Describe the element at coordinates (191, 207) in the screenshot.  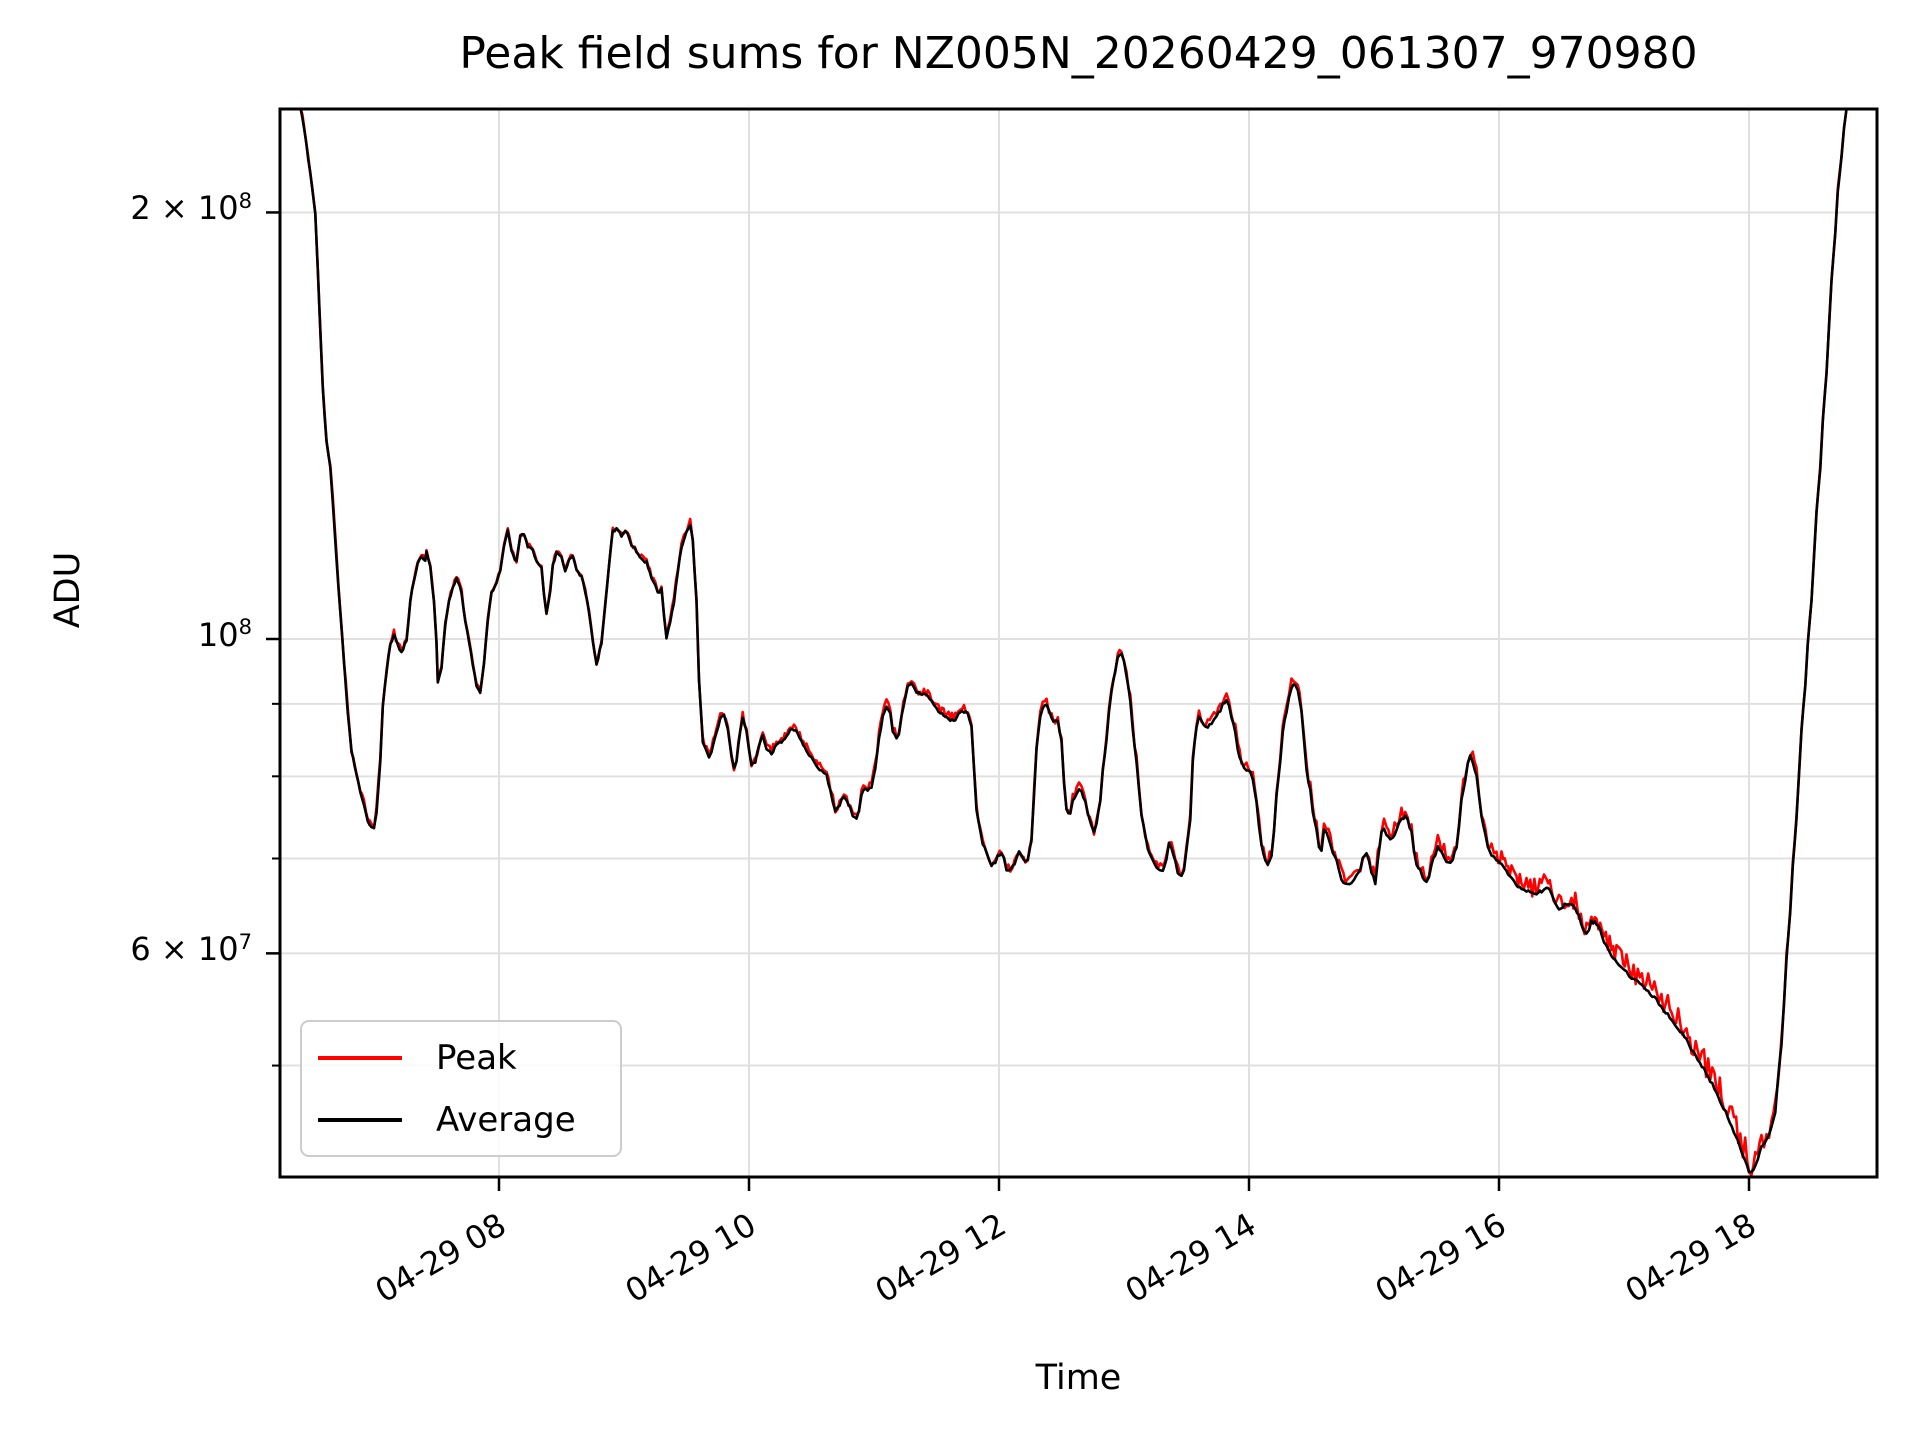
I see `y-tick-label: 2 × 108` at that location.